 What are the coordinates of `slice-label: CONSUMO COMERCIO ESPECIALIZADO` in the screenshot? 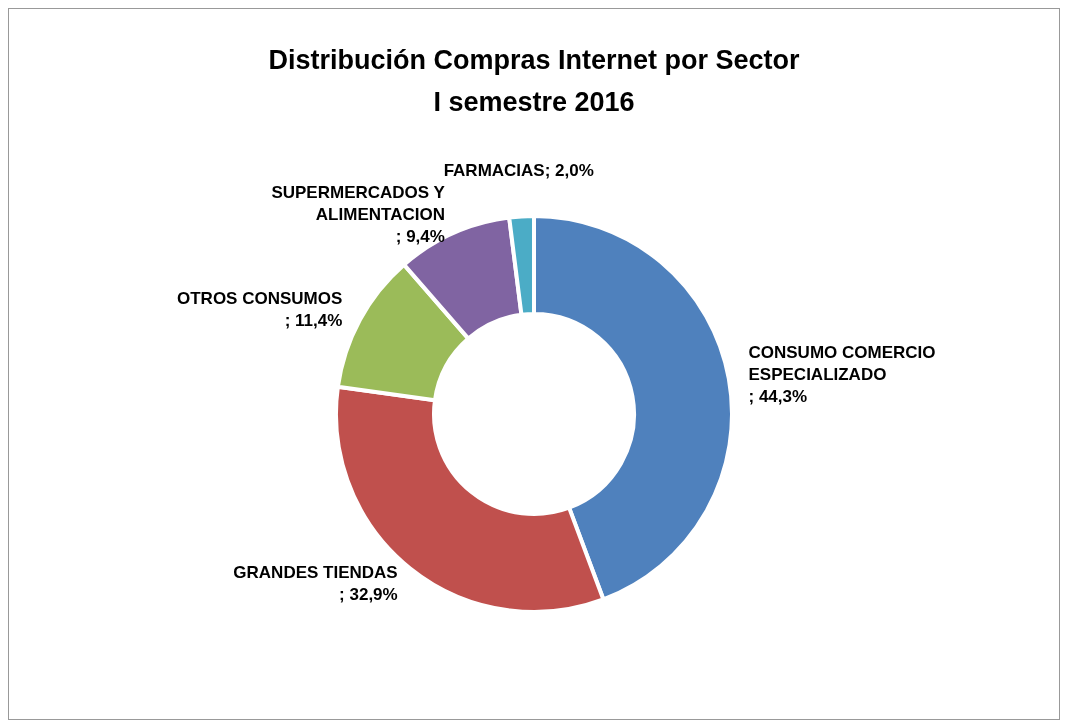 It's located at (842, 364).